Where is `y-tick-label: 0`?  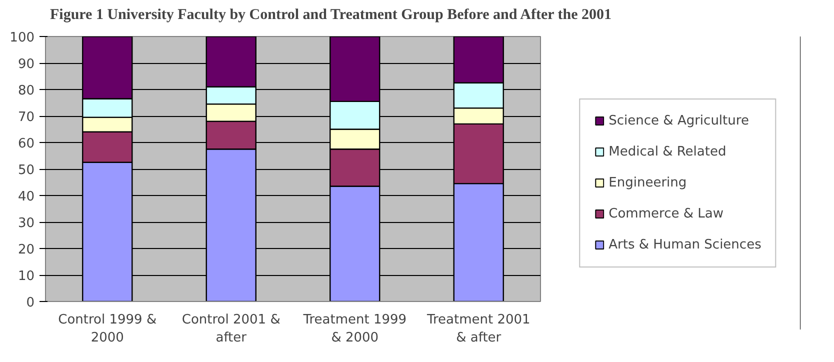
y-tick-label: 0 is located at coordinates (30, 303).